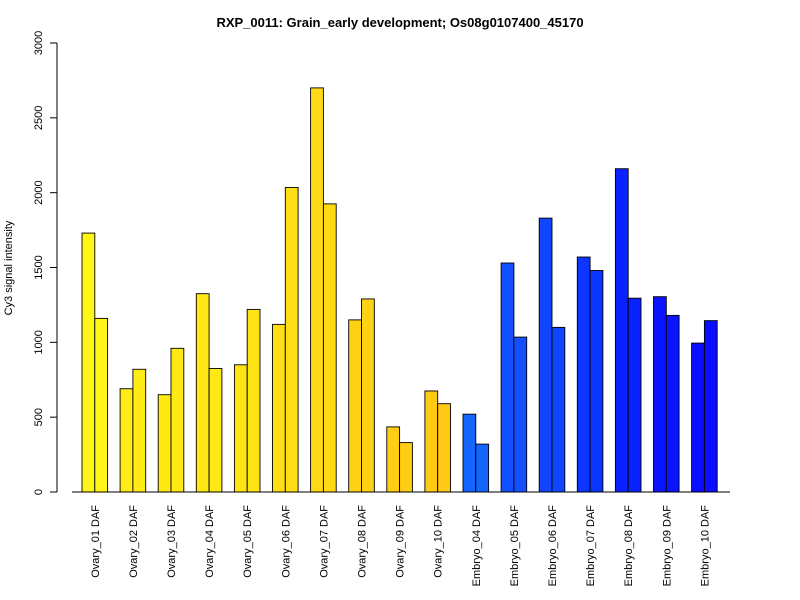 Image resolution: width=800 pixels, height=600 pixels. Describe the element at coordinates (39, 118) in the screenshot. I see `y-tick-label: 2500` at that location.